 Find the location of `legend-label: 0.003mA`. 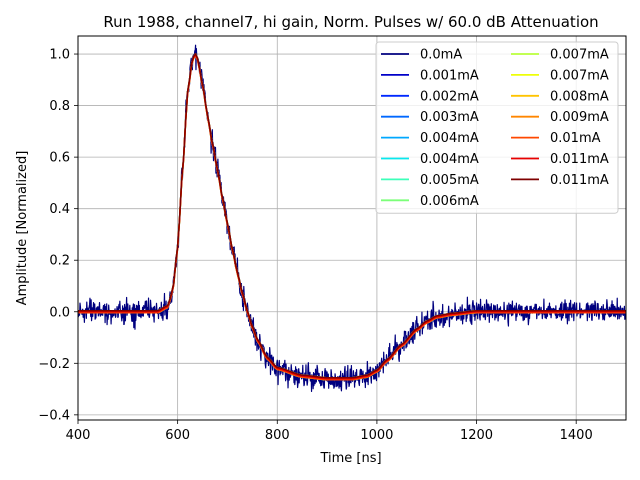

legend-label: 0.003mA is located at coordinates (449, 117).